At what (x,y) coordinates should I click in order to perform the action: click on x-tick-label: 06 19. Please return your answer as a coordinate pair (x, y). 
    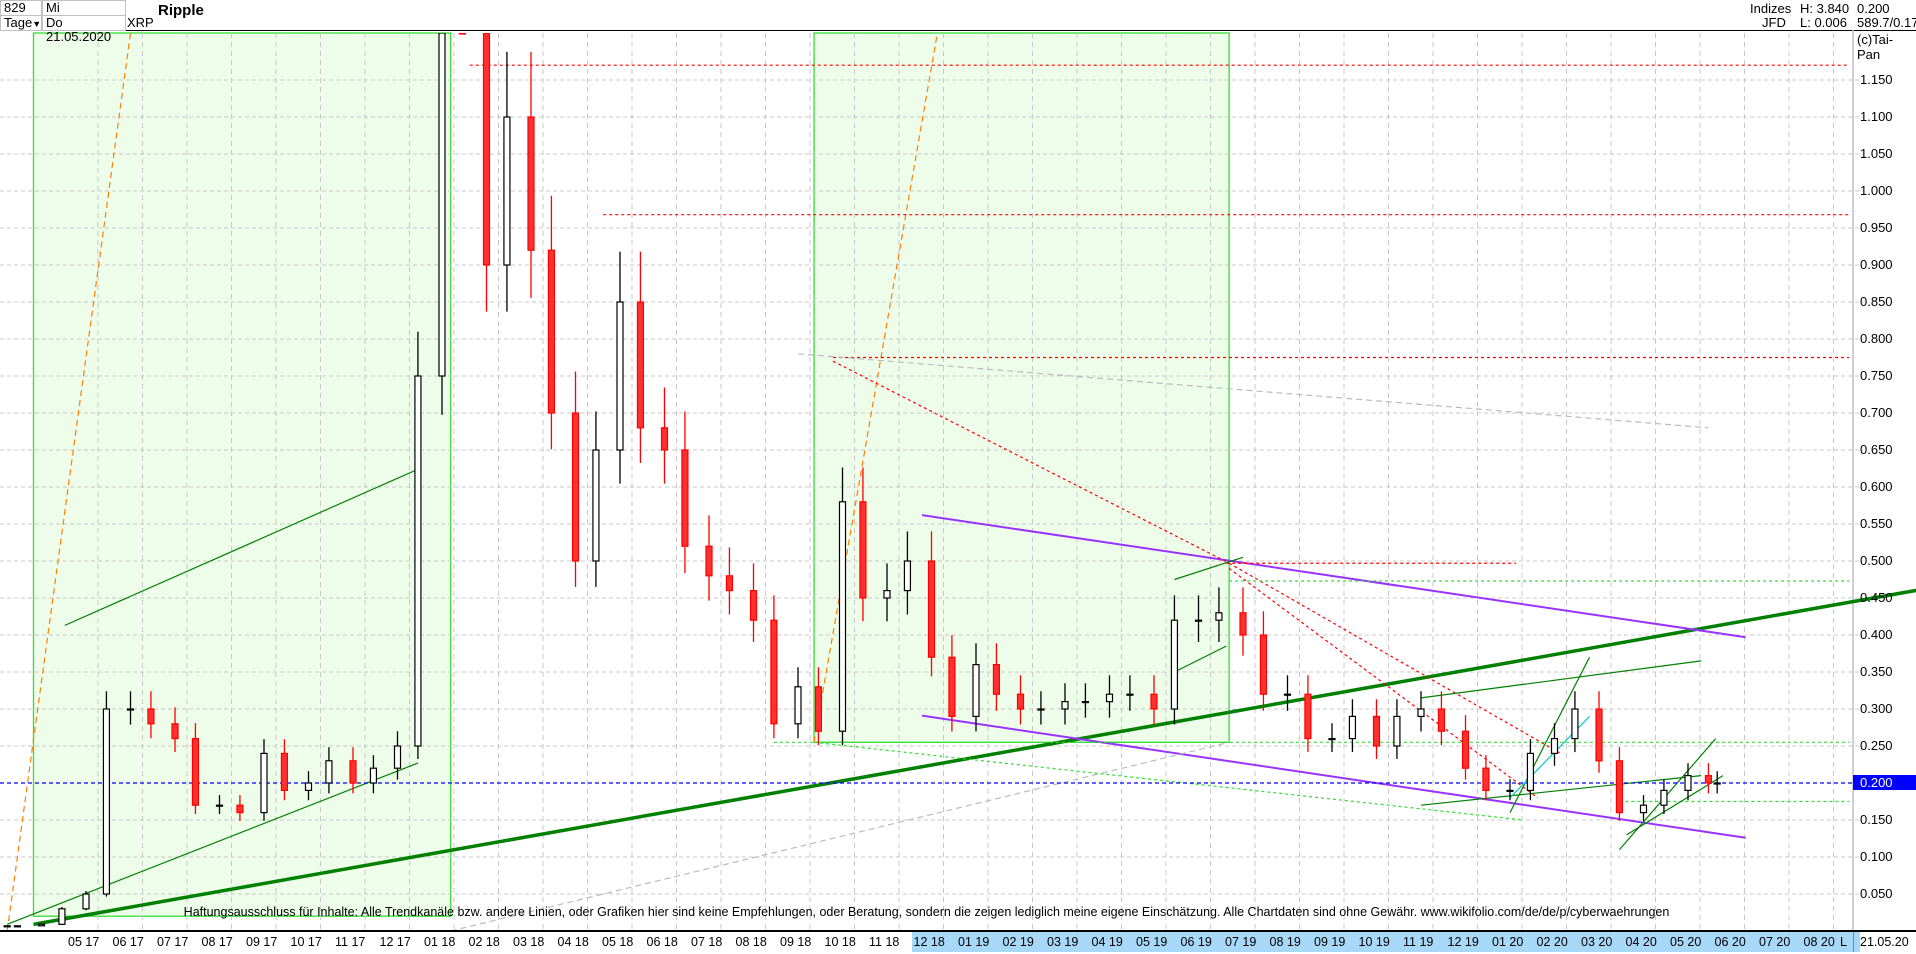
    Looking at the image, I should click on (1196, 942).